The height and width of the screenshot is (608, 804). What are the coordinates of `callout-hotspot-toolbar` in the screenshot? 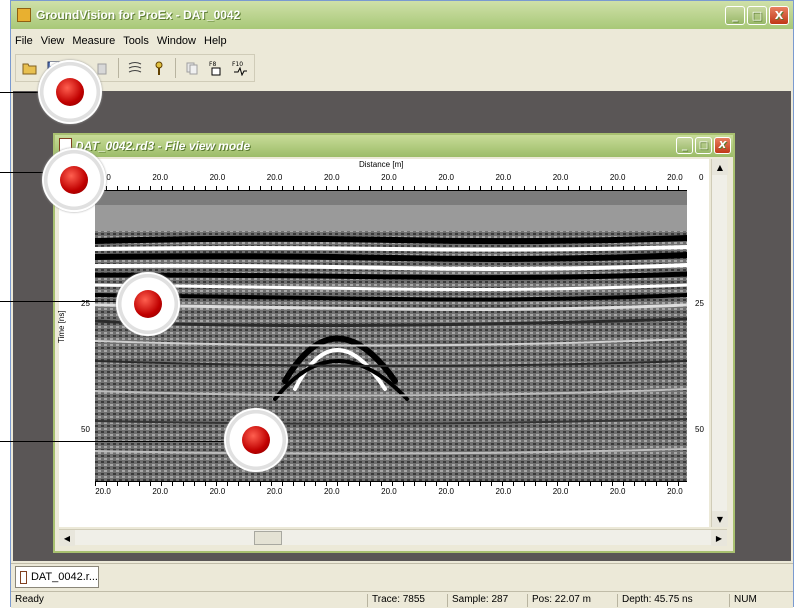 It's located at (70, 92).